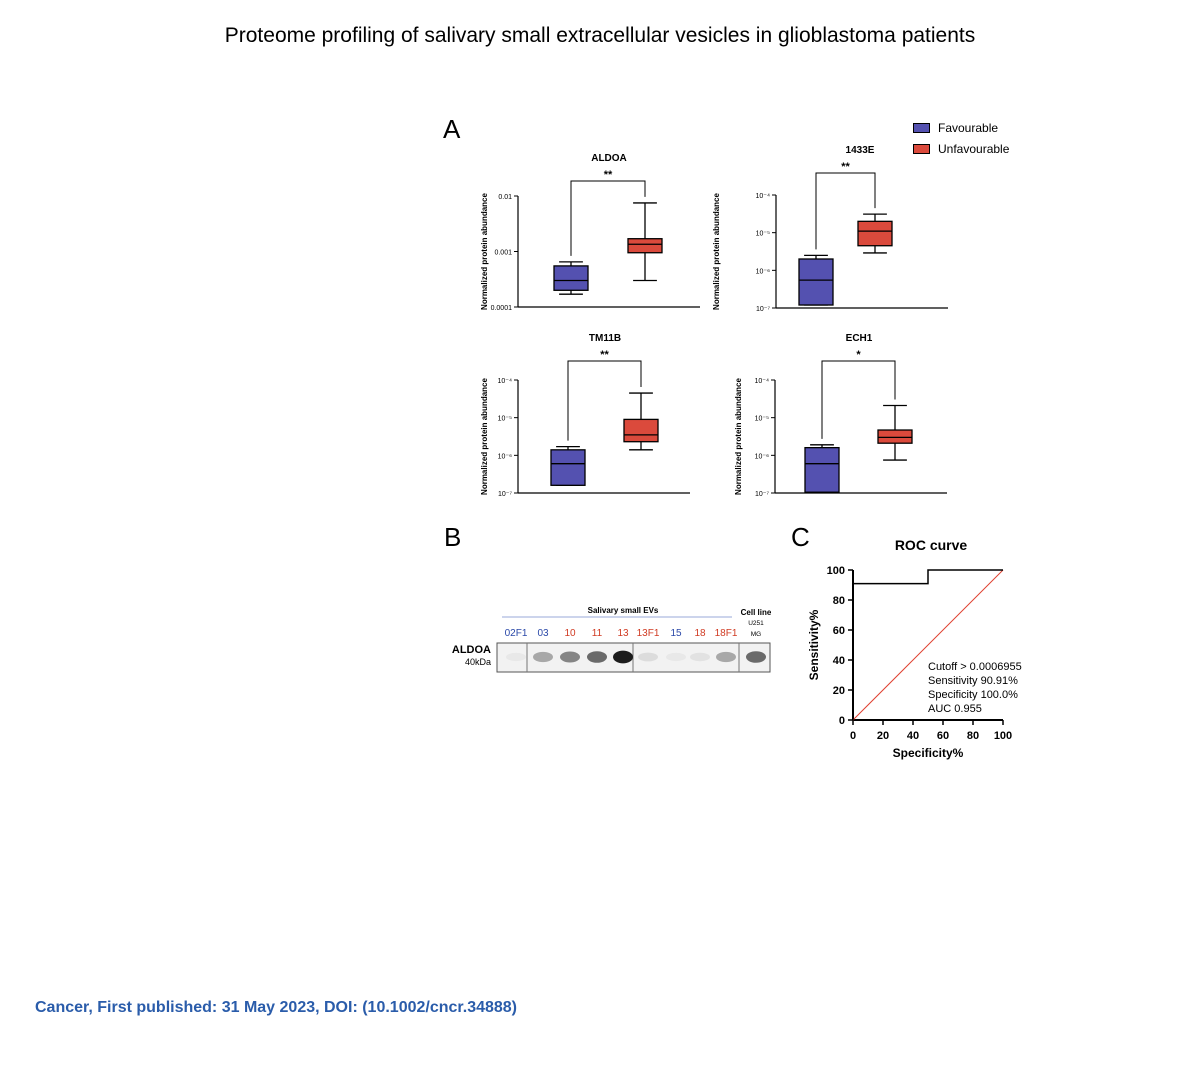  I want to click on legend-item-unfavourable: Unfavourable, so click(961, 149).